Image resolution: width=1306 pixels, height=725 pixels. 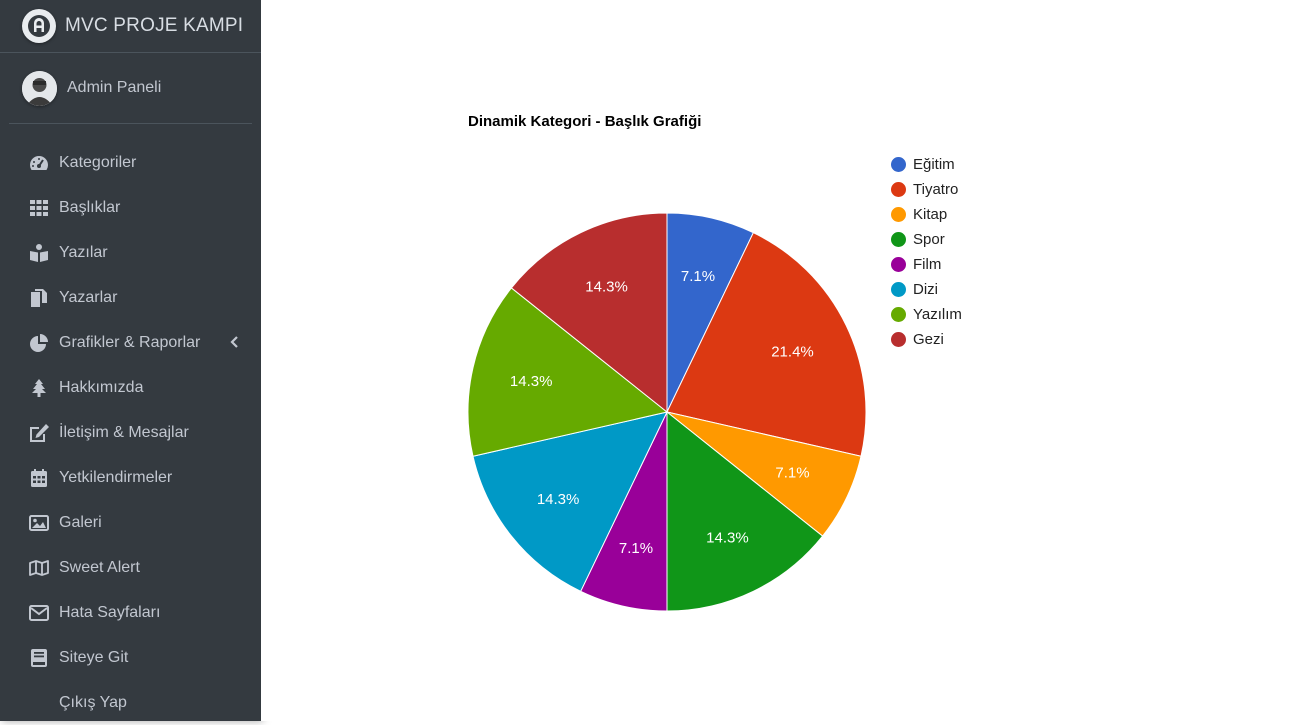 I want to click on sidebar-item-hata-sayfalari: Hata Sayfaları, so click(x=130, y=612).